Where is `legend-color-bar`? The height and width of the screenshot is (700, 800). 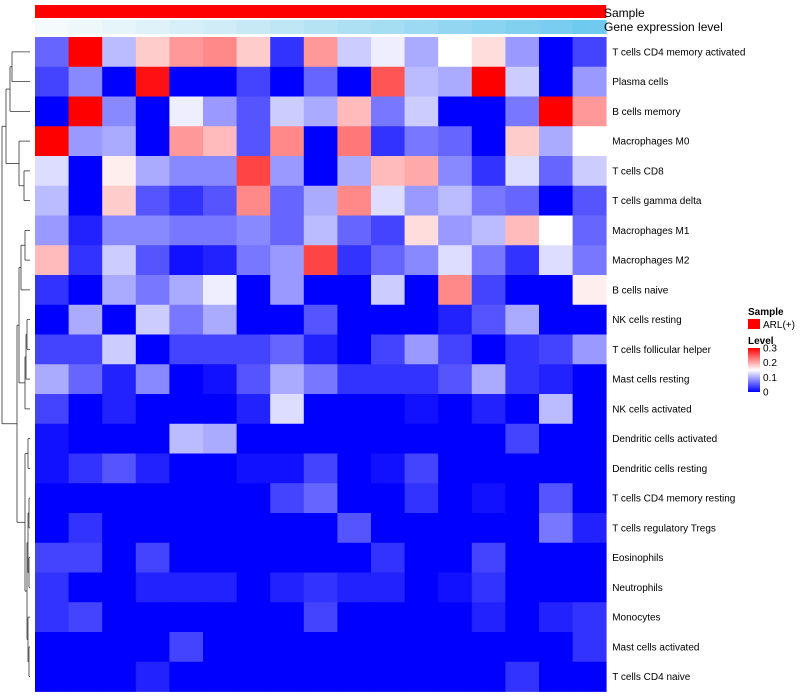
legend-color-bar is located at coordinates (754, 370).